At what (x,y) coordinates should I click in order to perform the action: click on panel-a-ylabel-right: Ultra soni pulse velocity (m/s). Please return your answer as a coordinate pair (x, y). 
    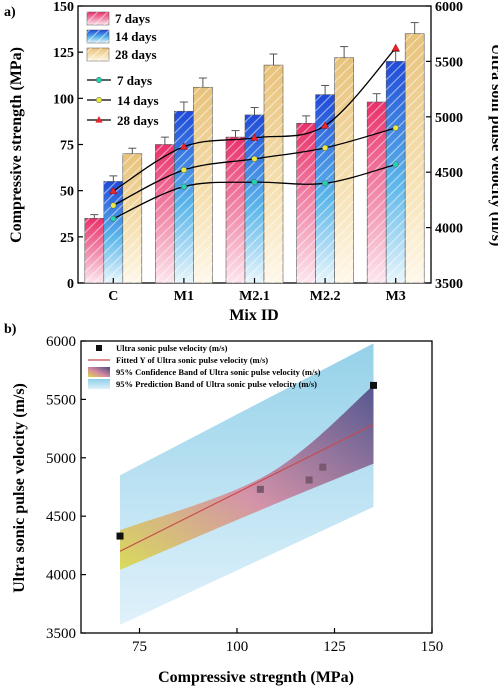
    Looking at the image, I should click on (493, 145).